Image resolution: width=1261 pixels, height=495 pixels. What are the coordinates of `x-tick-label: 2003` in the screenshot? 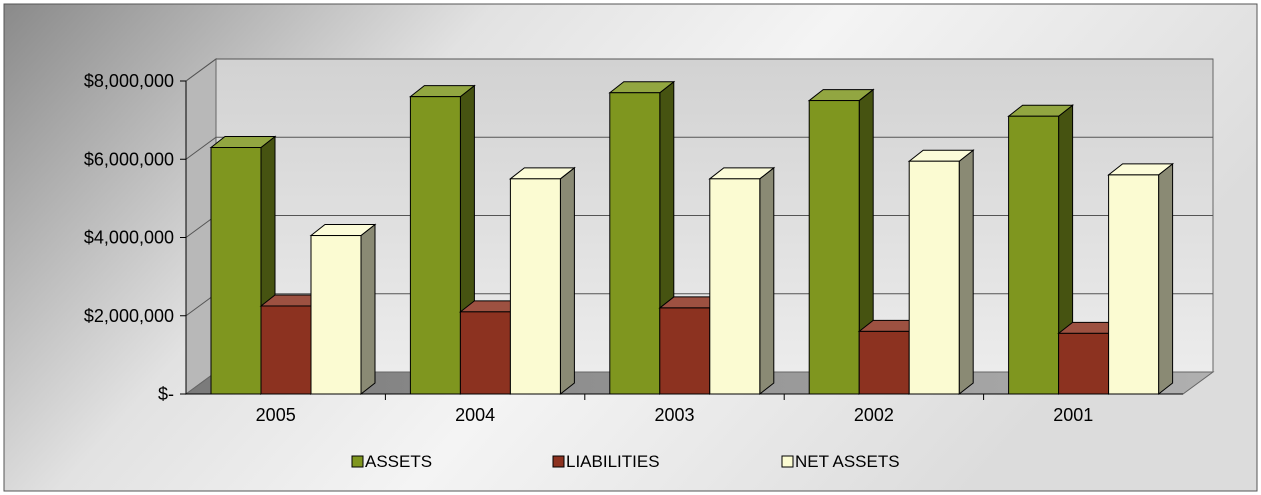 It's located at (674, 415).